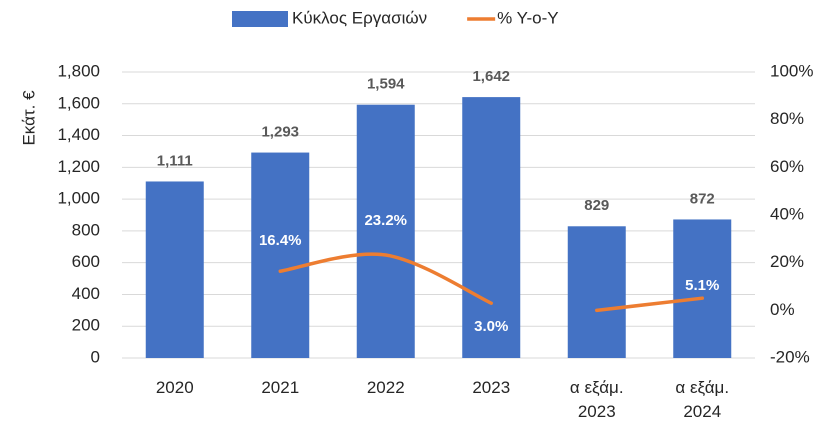  I want to click on x-tick-label: 2021, so click(280, 387).